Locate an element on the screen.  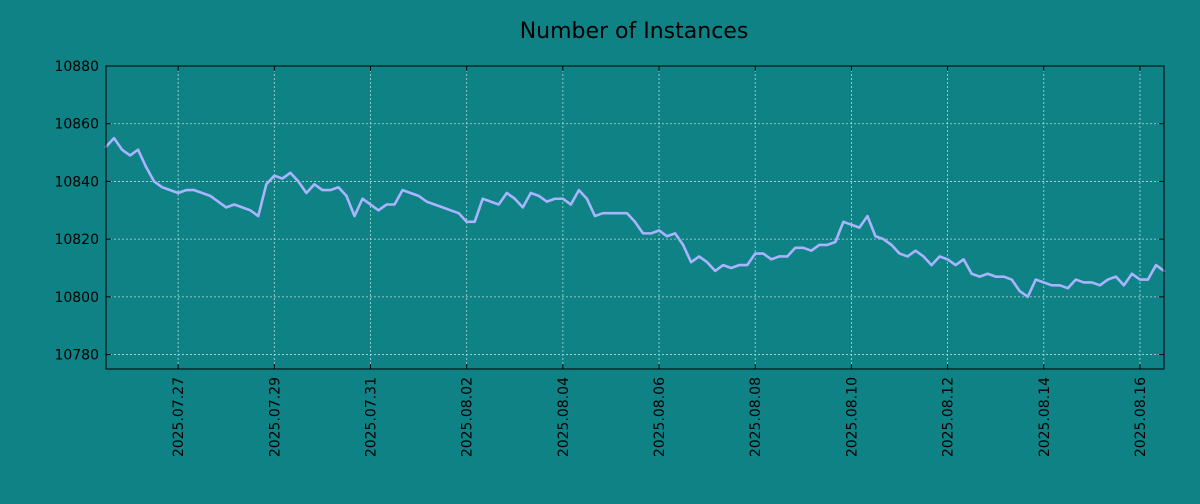
x-tick-label: 2025.08.16 is located at coordinates (1141, 417).